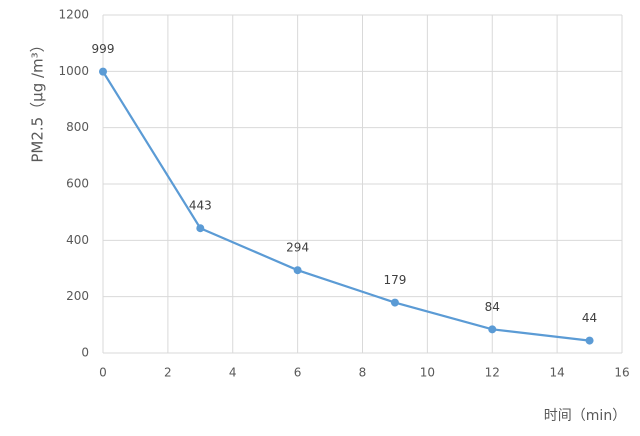  Describe the element at coordinates (77, 127) in the screenshot. I see `y-tick-label: 800` at that location.